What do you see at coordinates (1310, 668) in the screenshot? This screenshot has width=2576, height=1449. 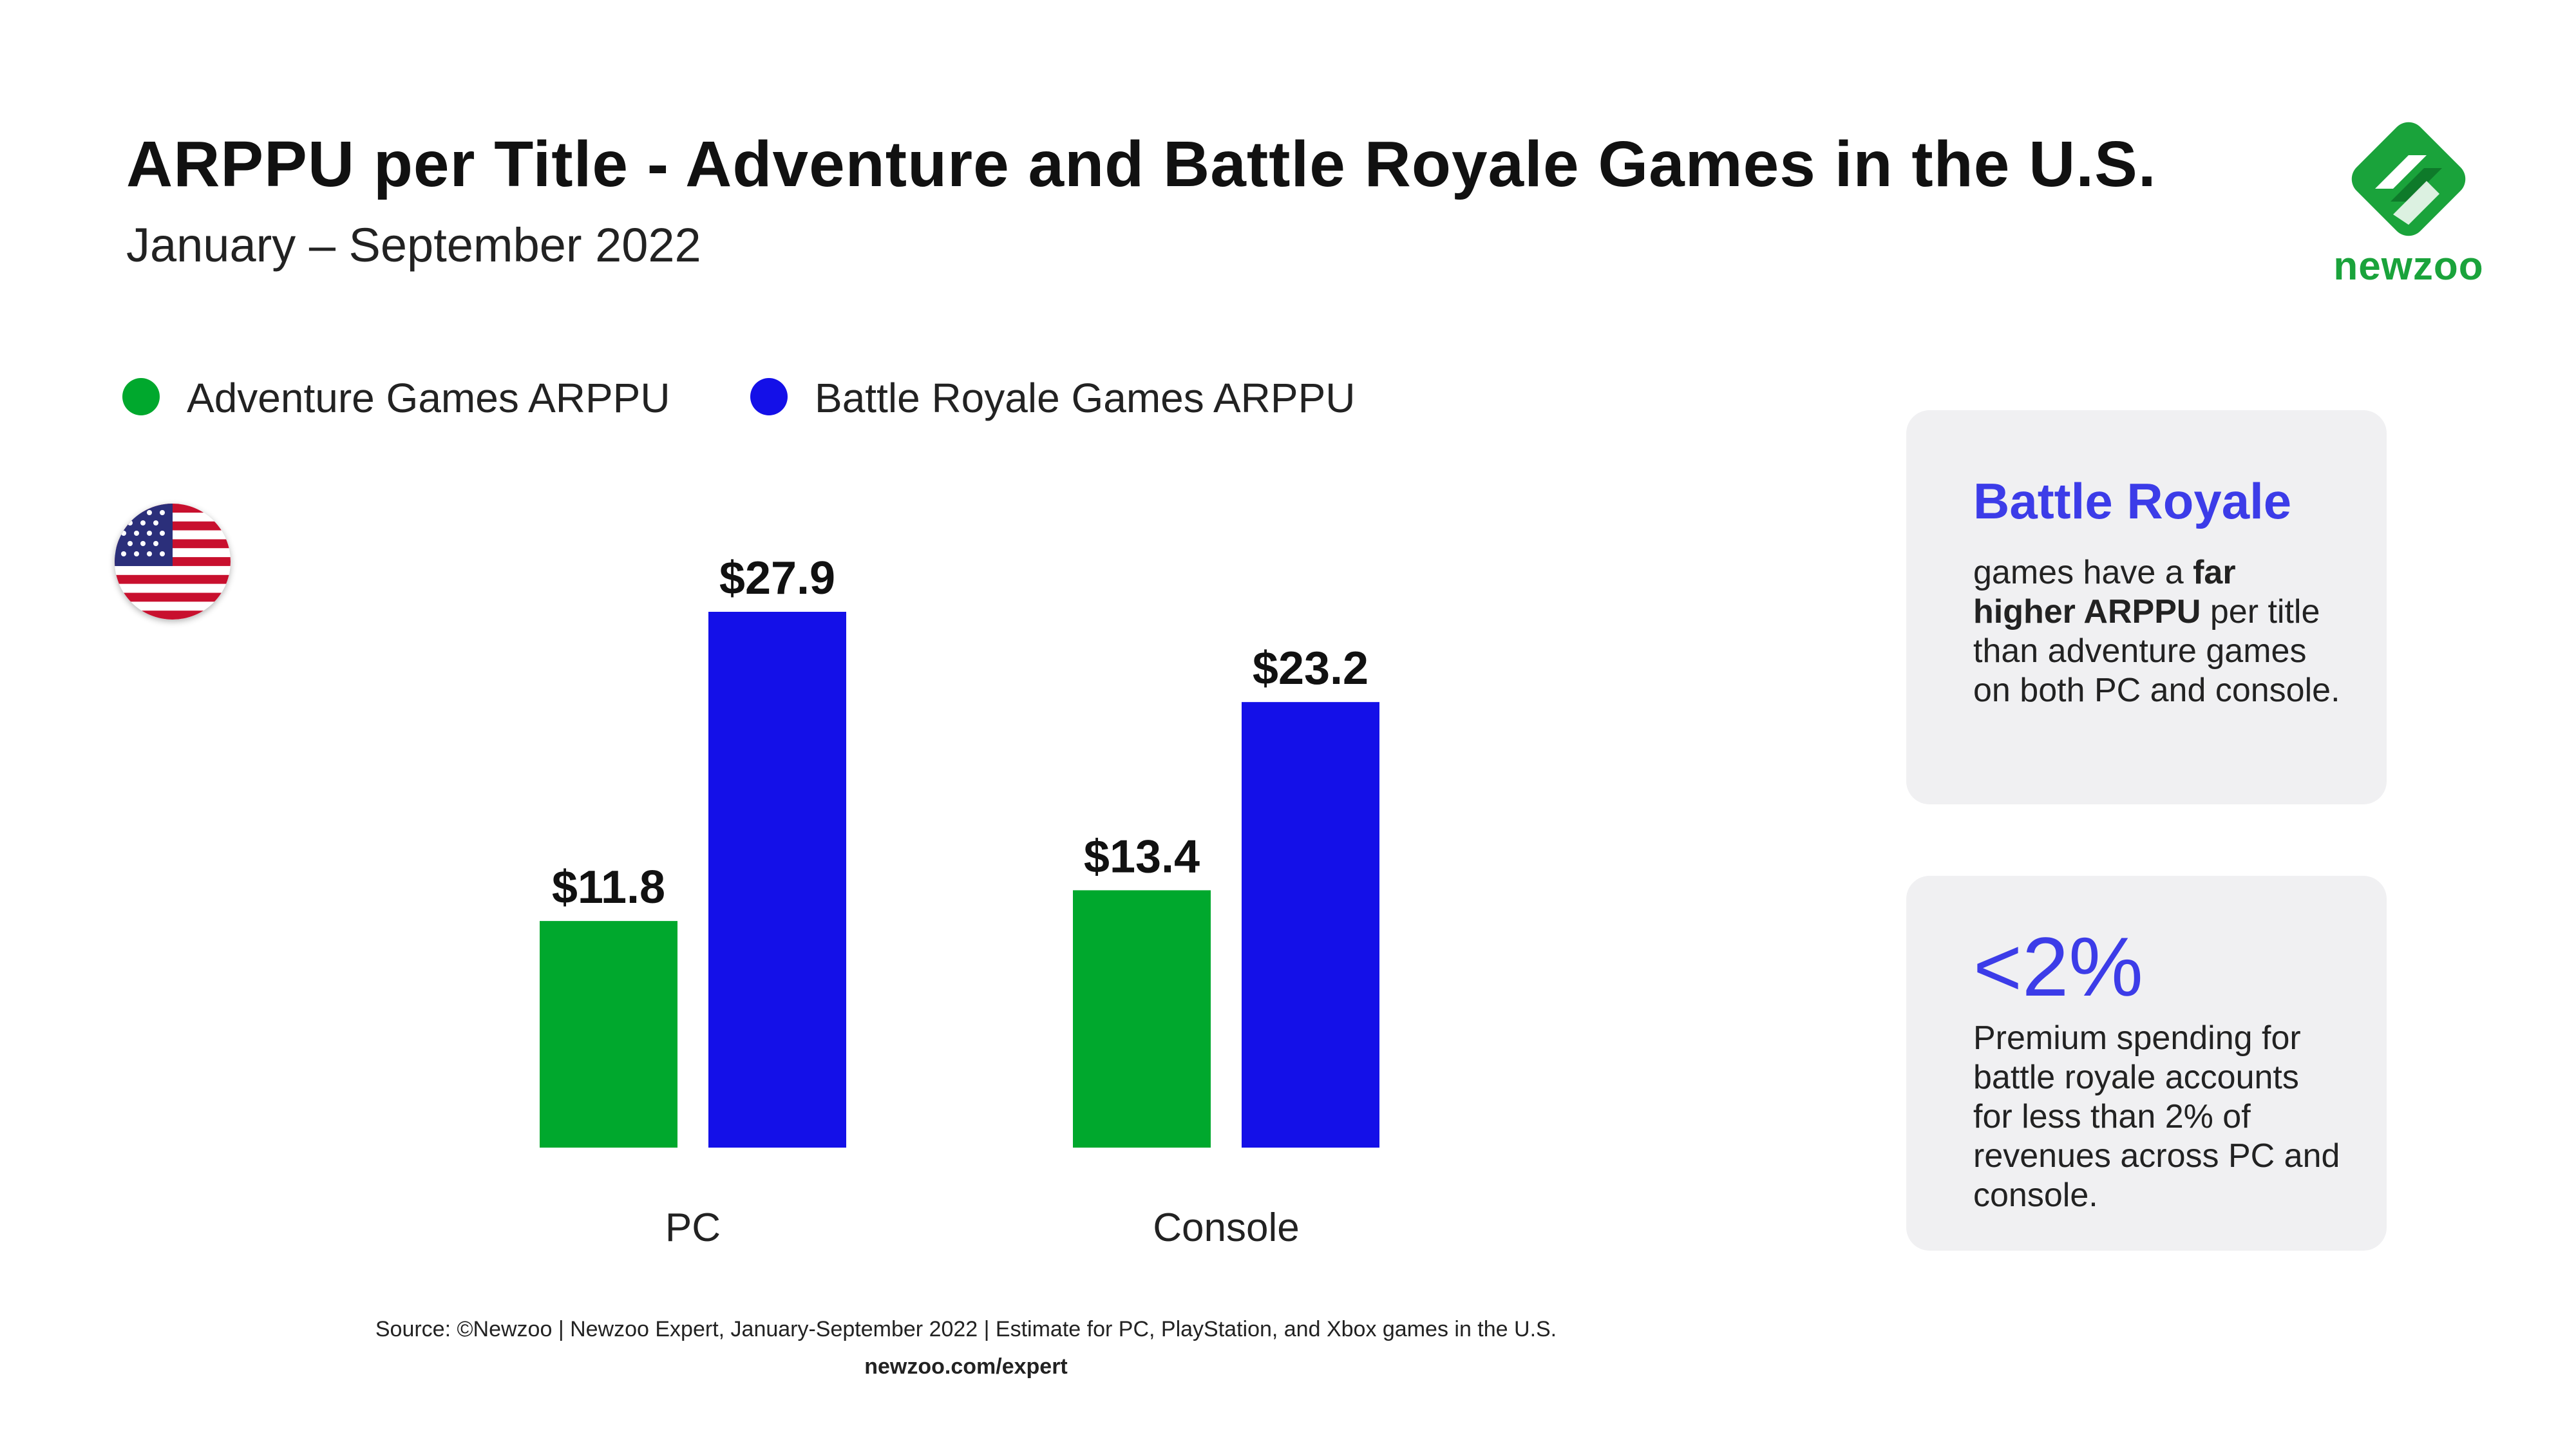 I see `data-label-battle-royale-console: $23.2` at bounding box center [1310, 668].